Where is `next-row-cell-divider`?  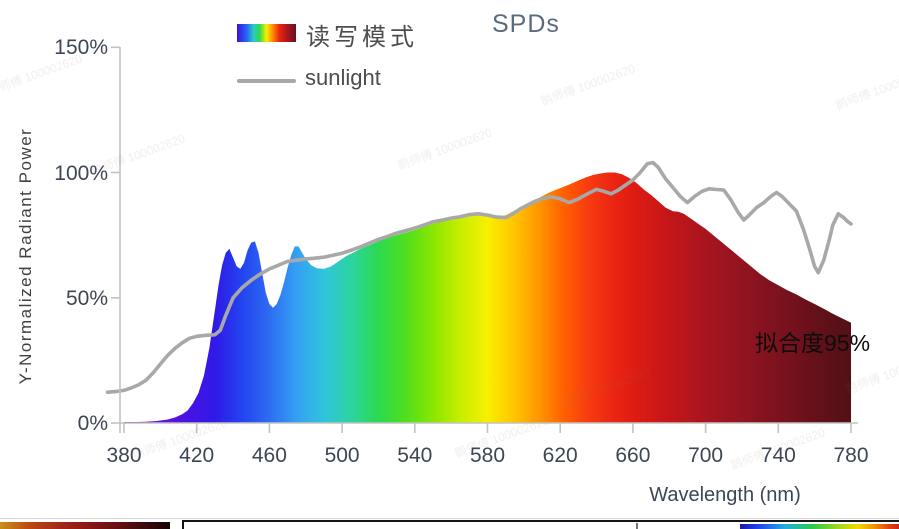
next-row-cell-divider is located at coordinates (183, 524).